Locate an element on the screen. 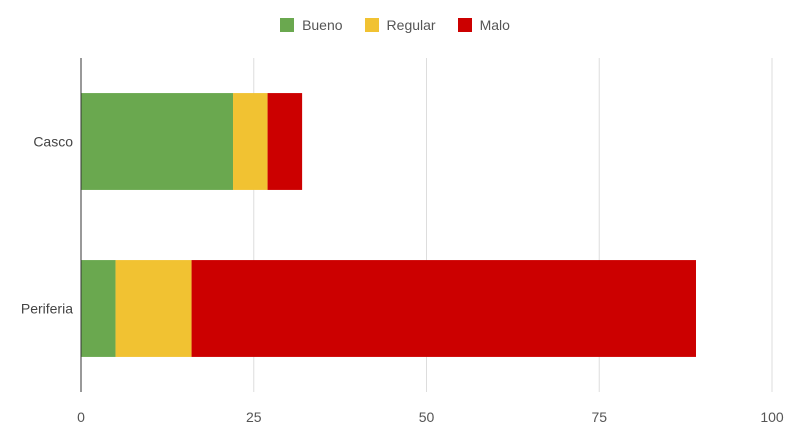 The image size is (790, 430). x-tick-label-75: 75 is located at coordinates (599, 417).